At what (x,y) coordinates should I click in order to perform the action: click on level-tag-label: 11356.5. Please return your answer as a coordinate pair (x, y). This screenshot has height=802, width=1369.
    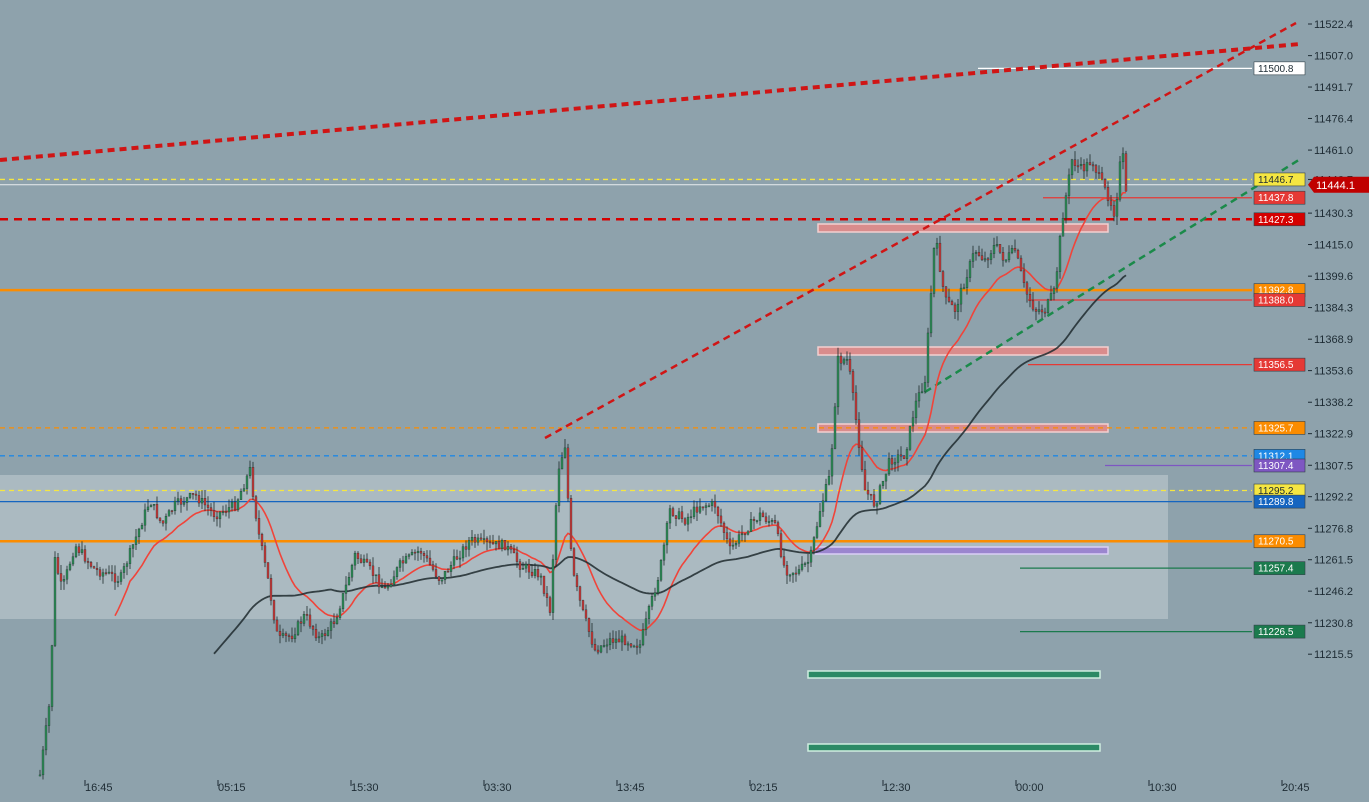
    Looking at the image, I should click on (1276, 365).